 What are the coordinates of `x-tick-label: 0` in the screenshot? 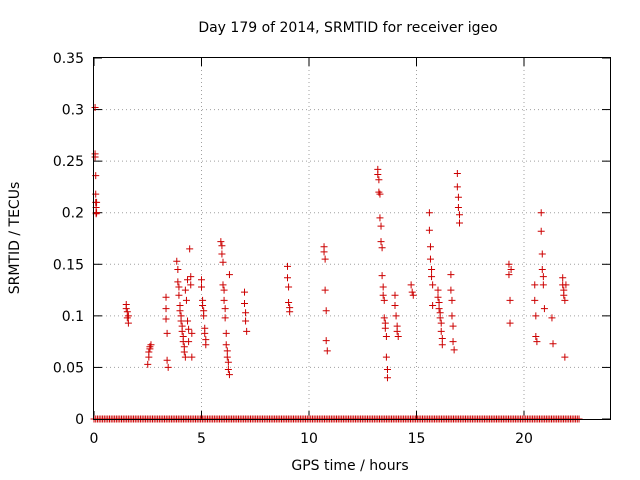 It's located at (94, 439).